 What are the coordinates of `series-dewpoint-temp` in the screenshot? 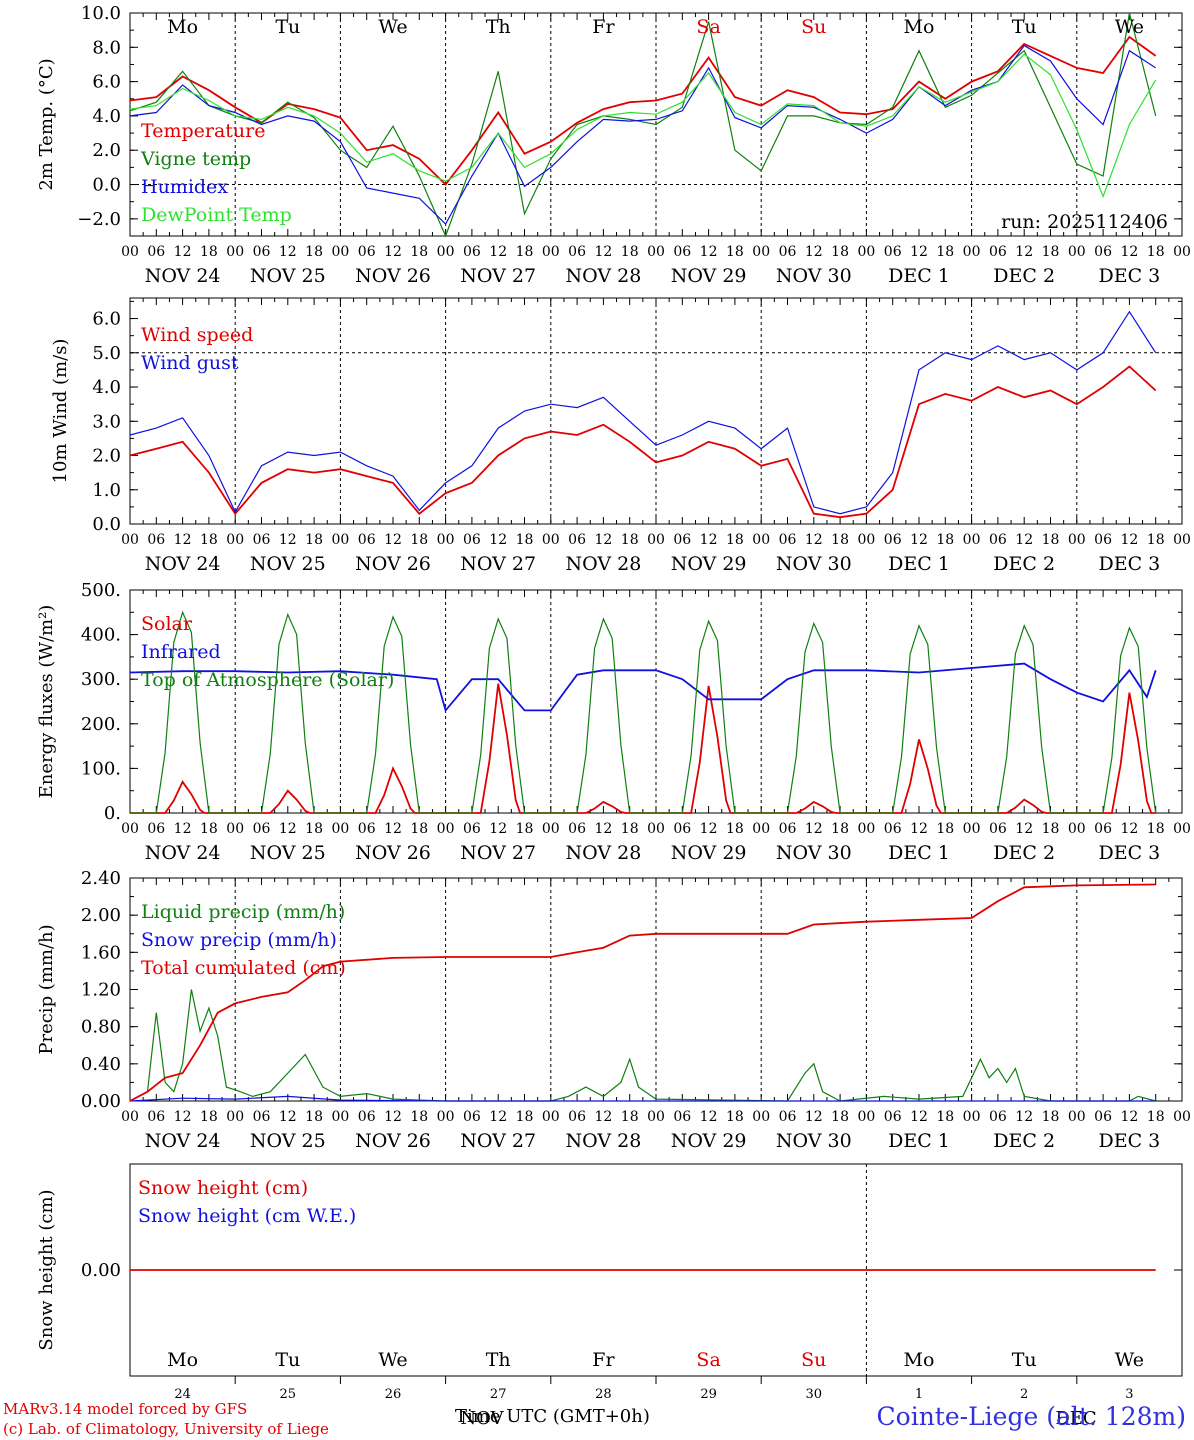 It's located at (643, 126).